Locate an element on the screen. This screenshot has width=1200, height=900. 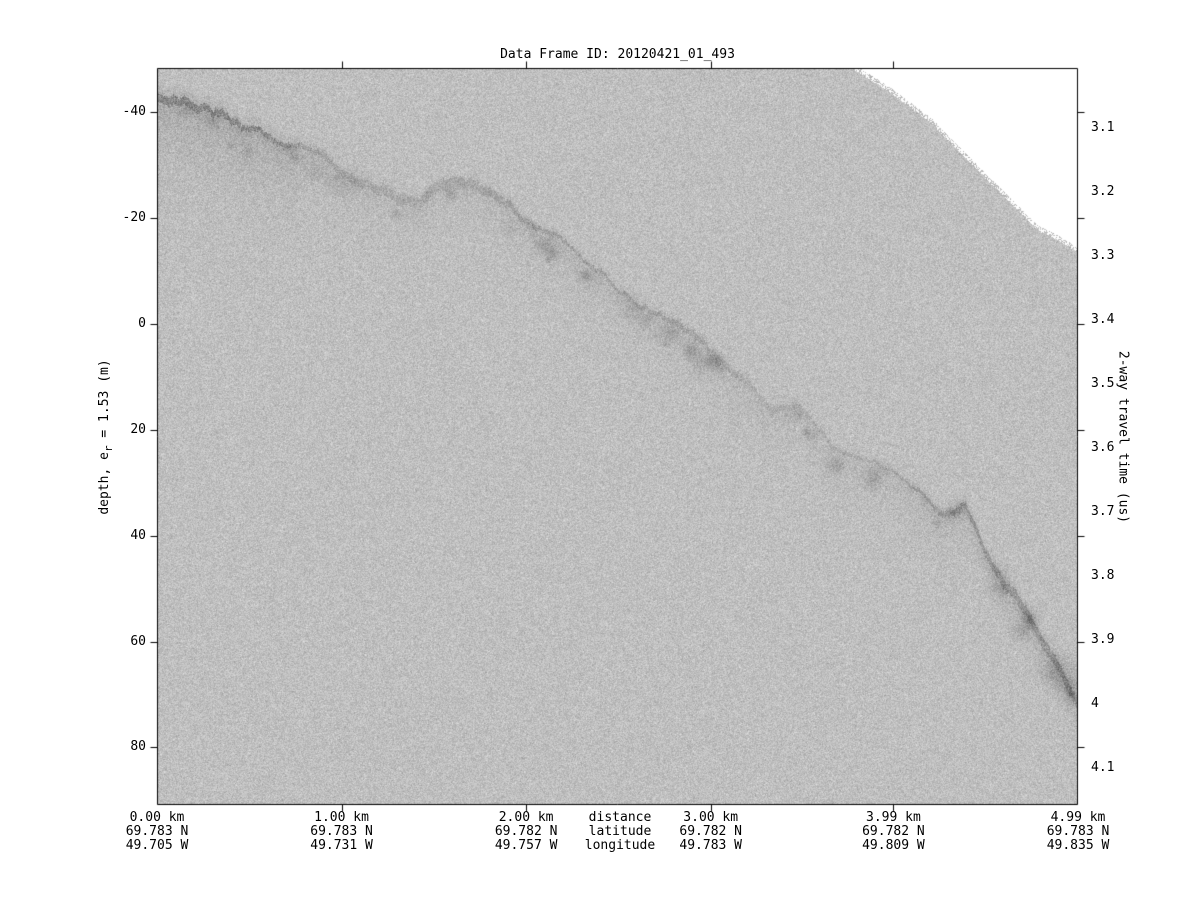
distance-value: 3.00 km is located at coordinates (711, 817).